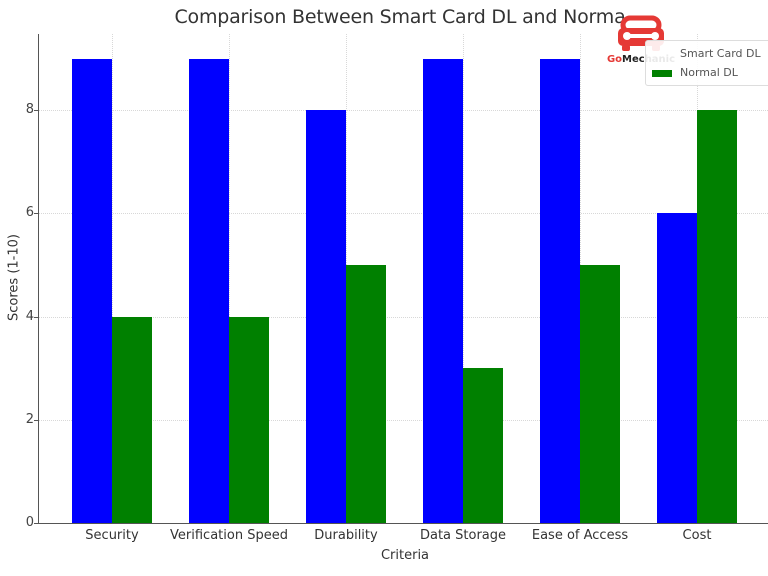 This screenshot has width=768, height=576. Describe the element at coordinates (29, 110) in the screenshot. I see `y-tick-label: 8` at that location.